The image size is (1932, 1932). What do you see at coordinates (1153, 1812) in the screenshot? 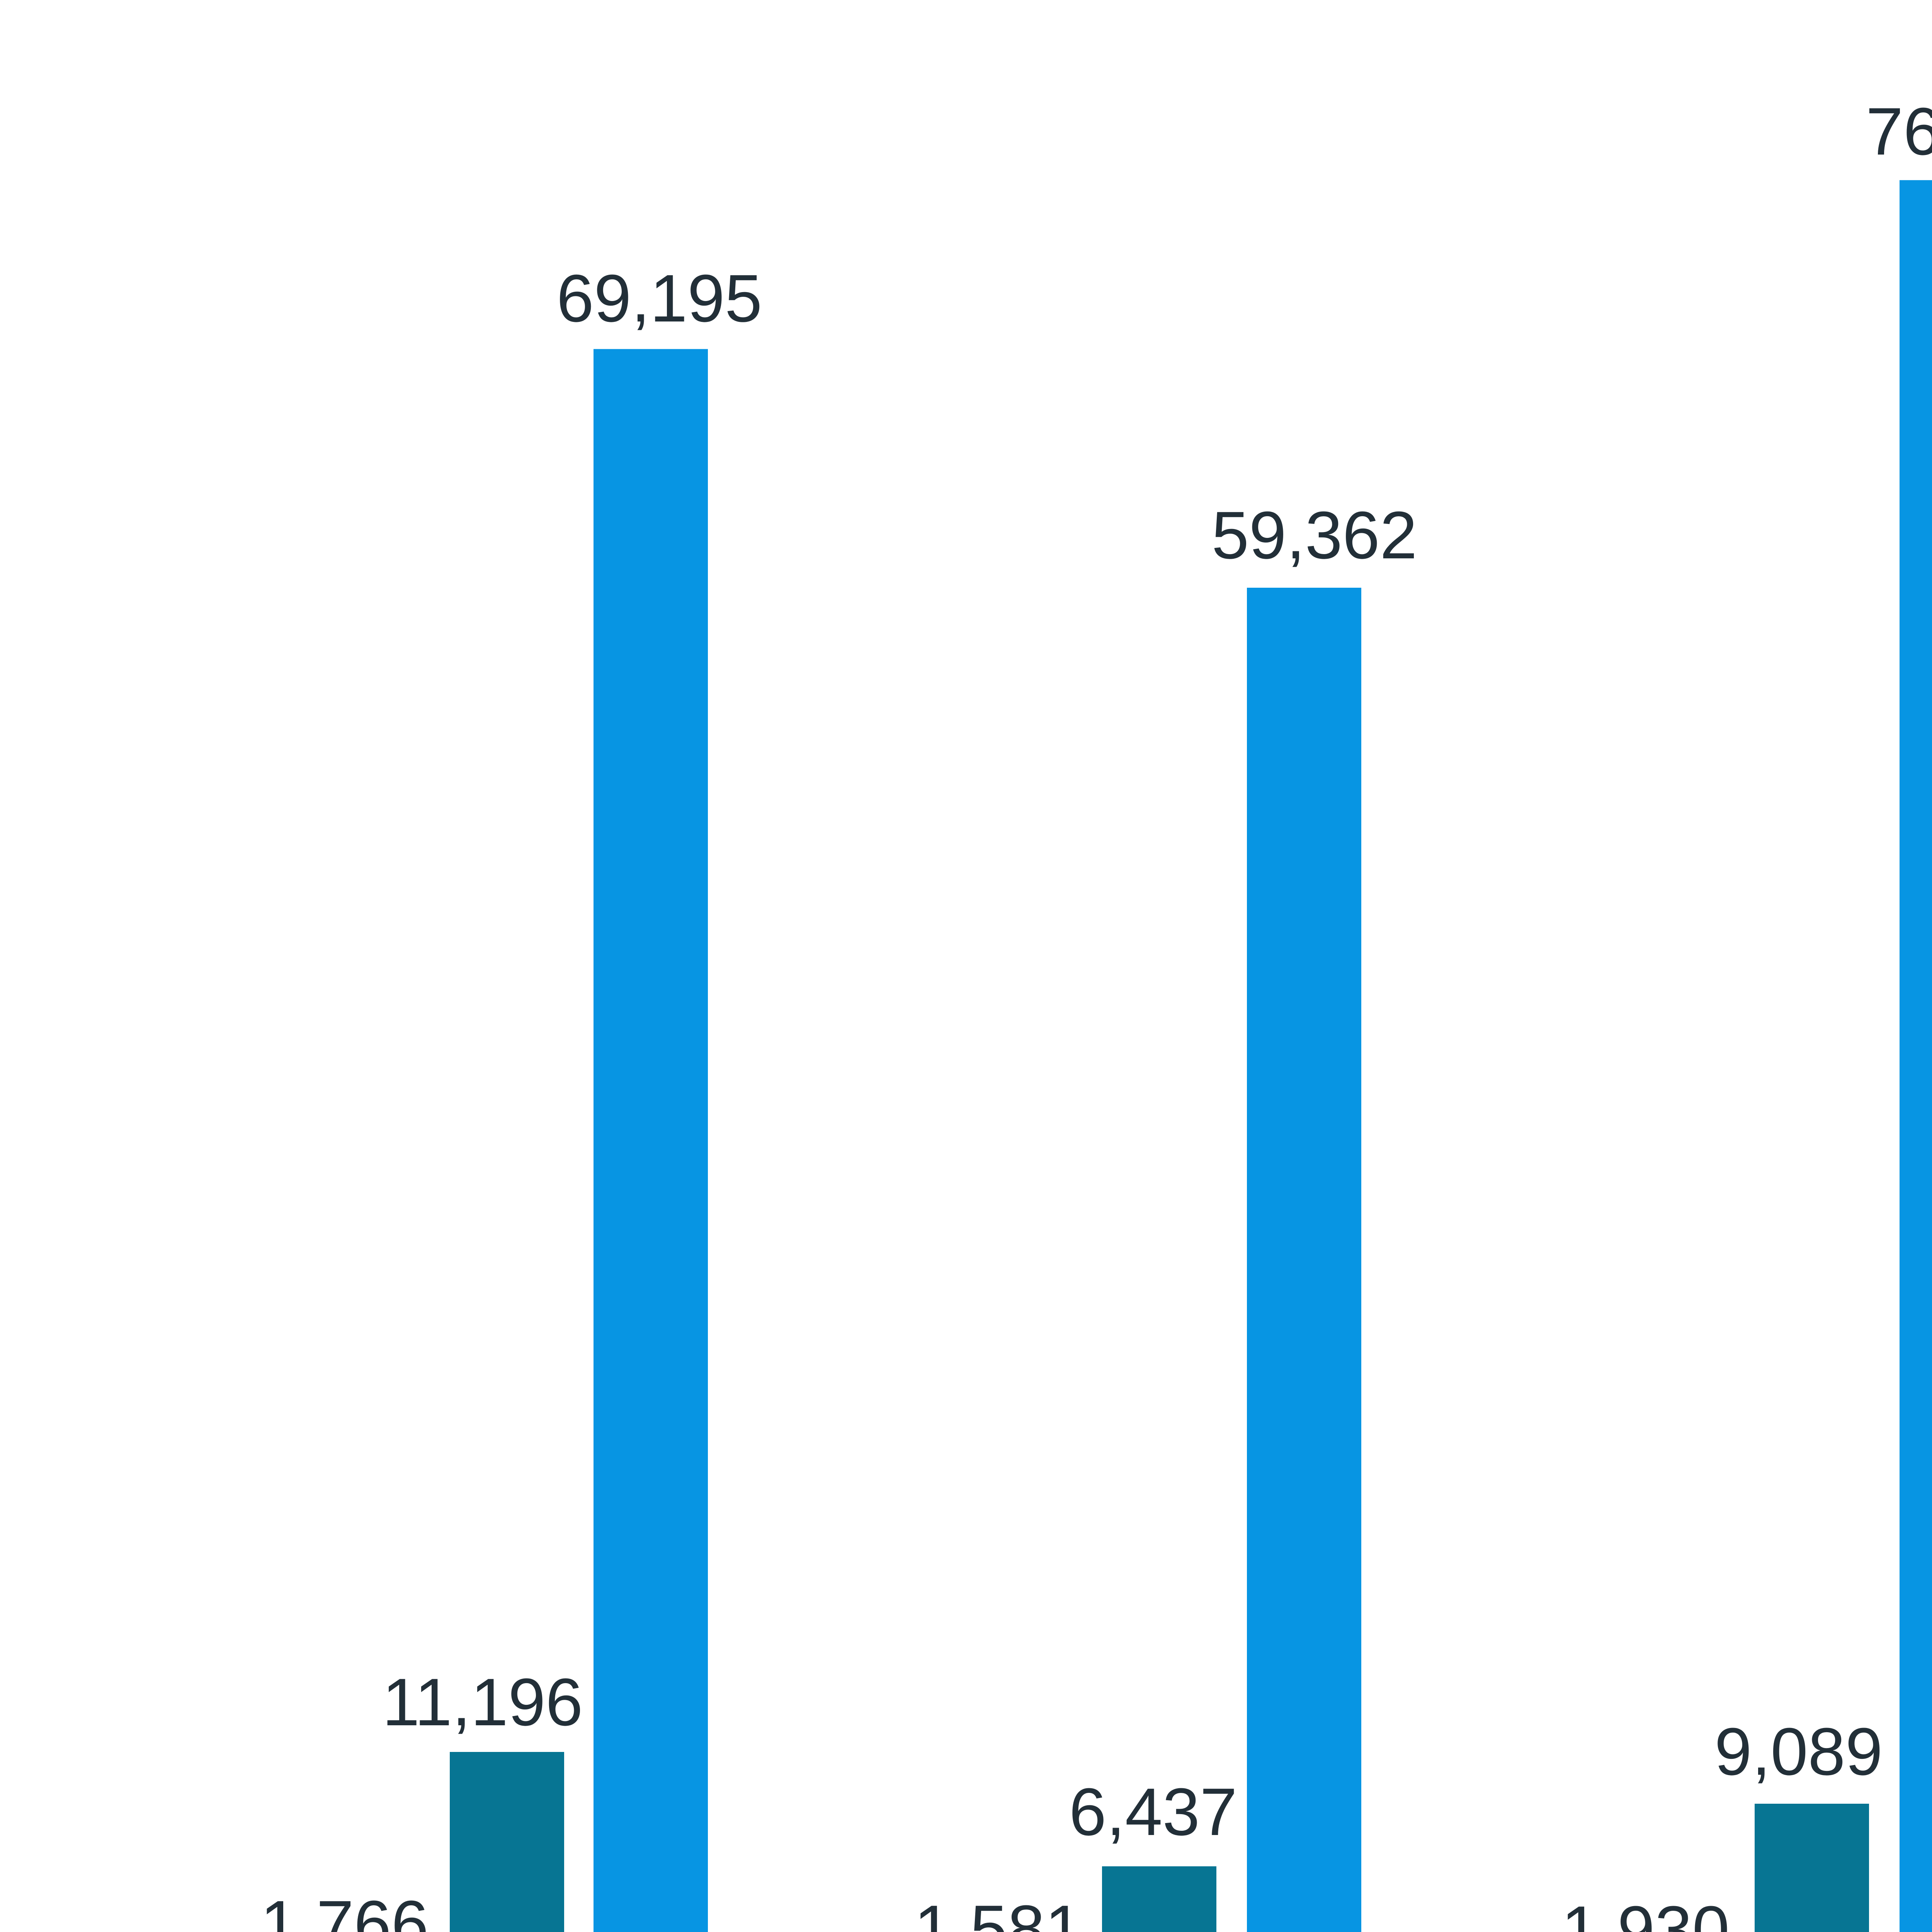
I see `svg-text: 6,437` at bounding box center [1153, 1812].